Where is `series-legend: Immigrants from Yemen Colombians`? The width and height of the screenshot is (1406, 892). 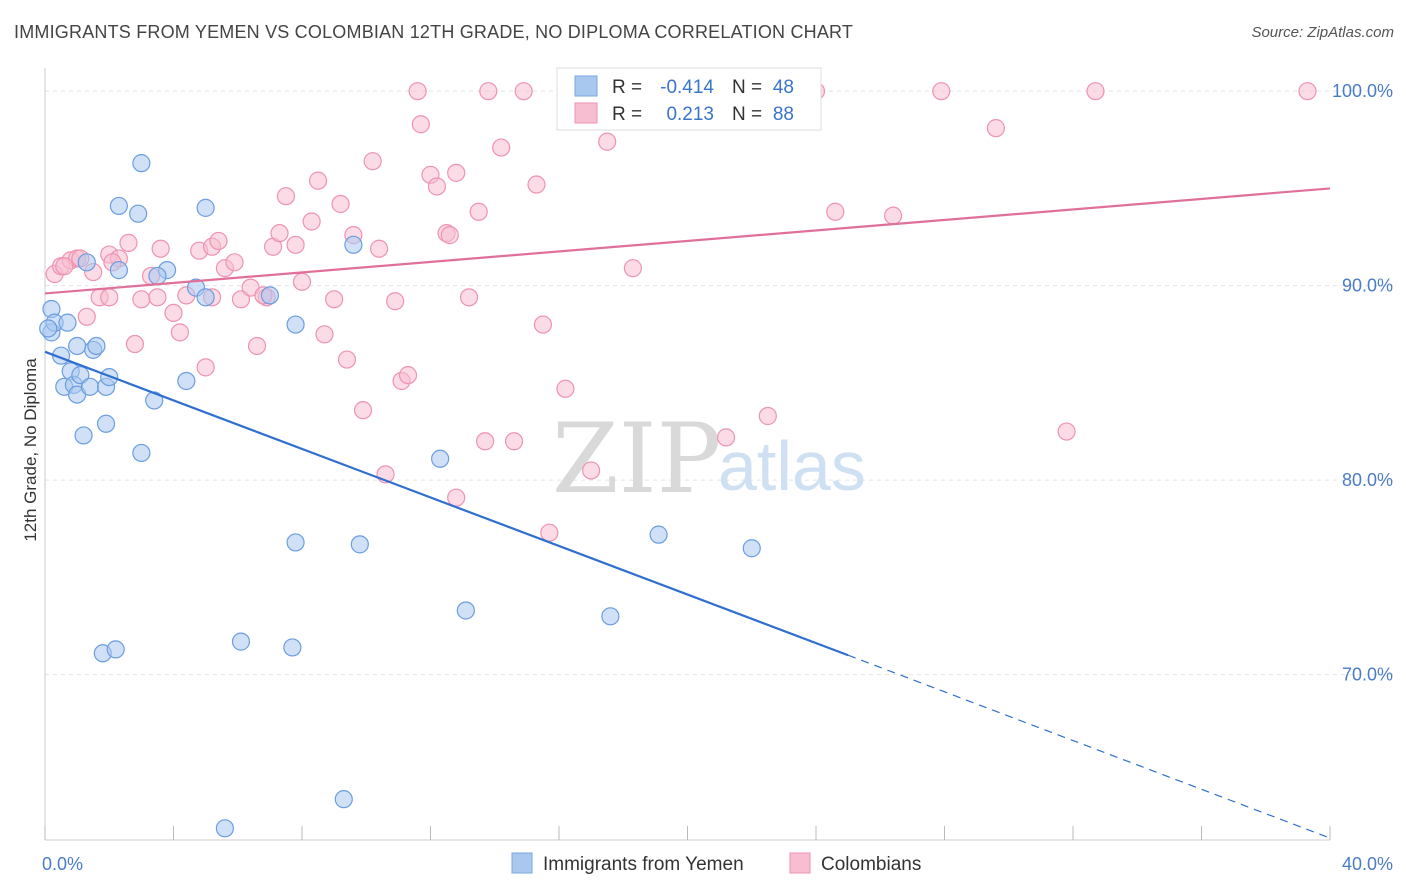
series-legend: Immigrants from Yemen Colombians is located at coordinates (716, 863).